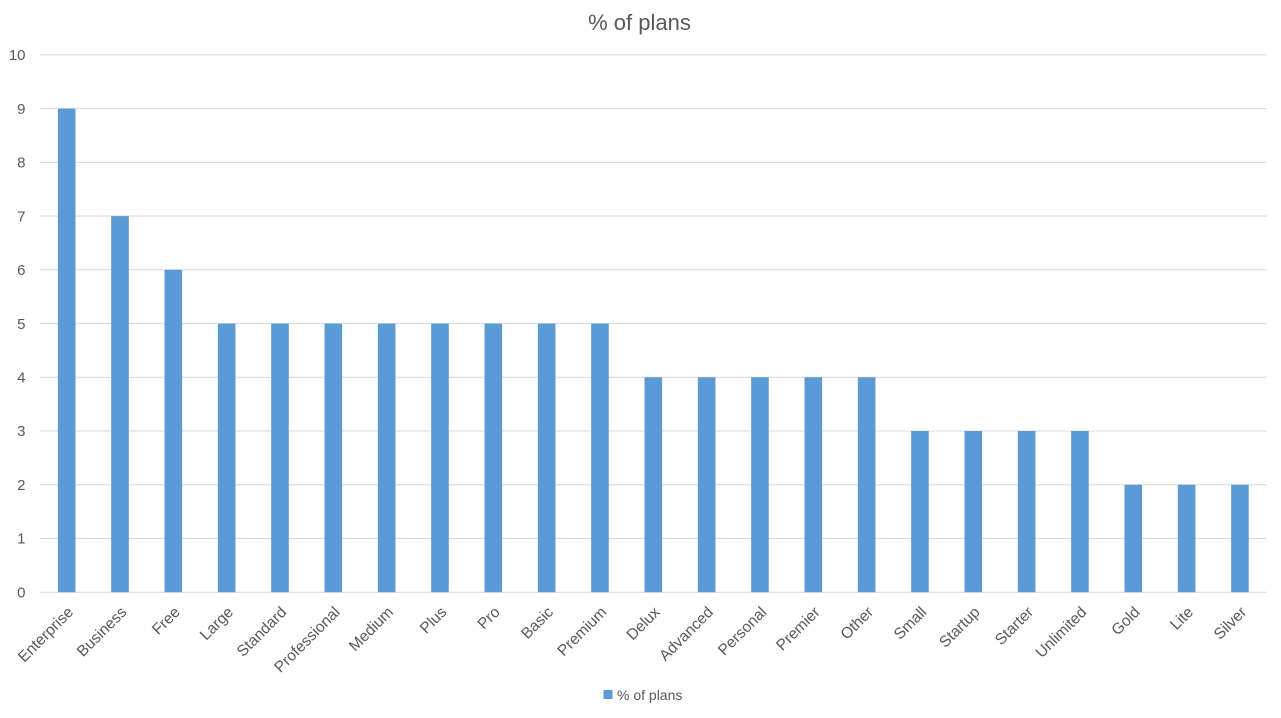 The height and width of the screenshot is (718, 1281). I want to click on svg-text: 1, so click(21, 539).